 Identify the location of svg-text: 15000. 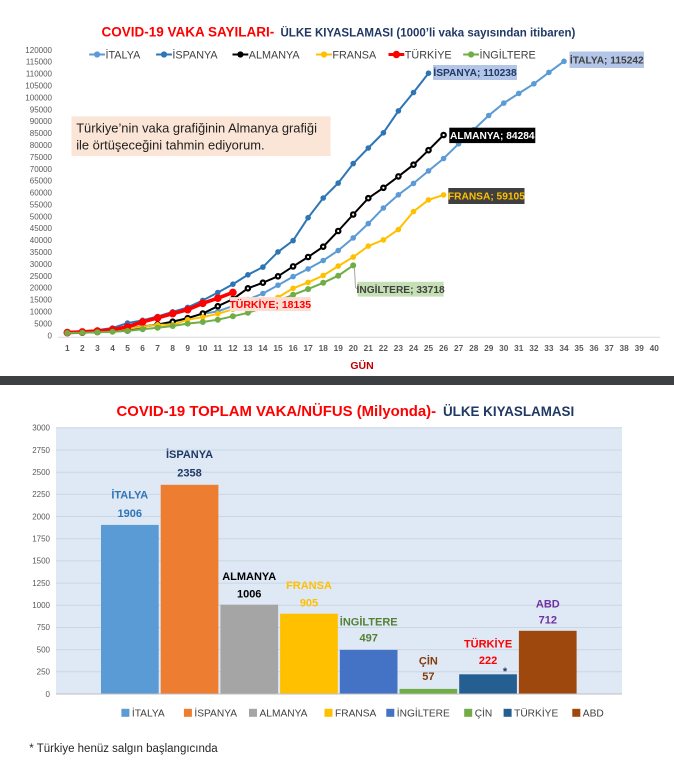
(41, 300).